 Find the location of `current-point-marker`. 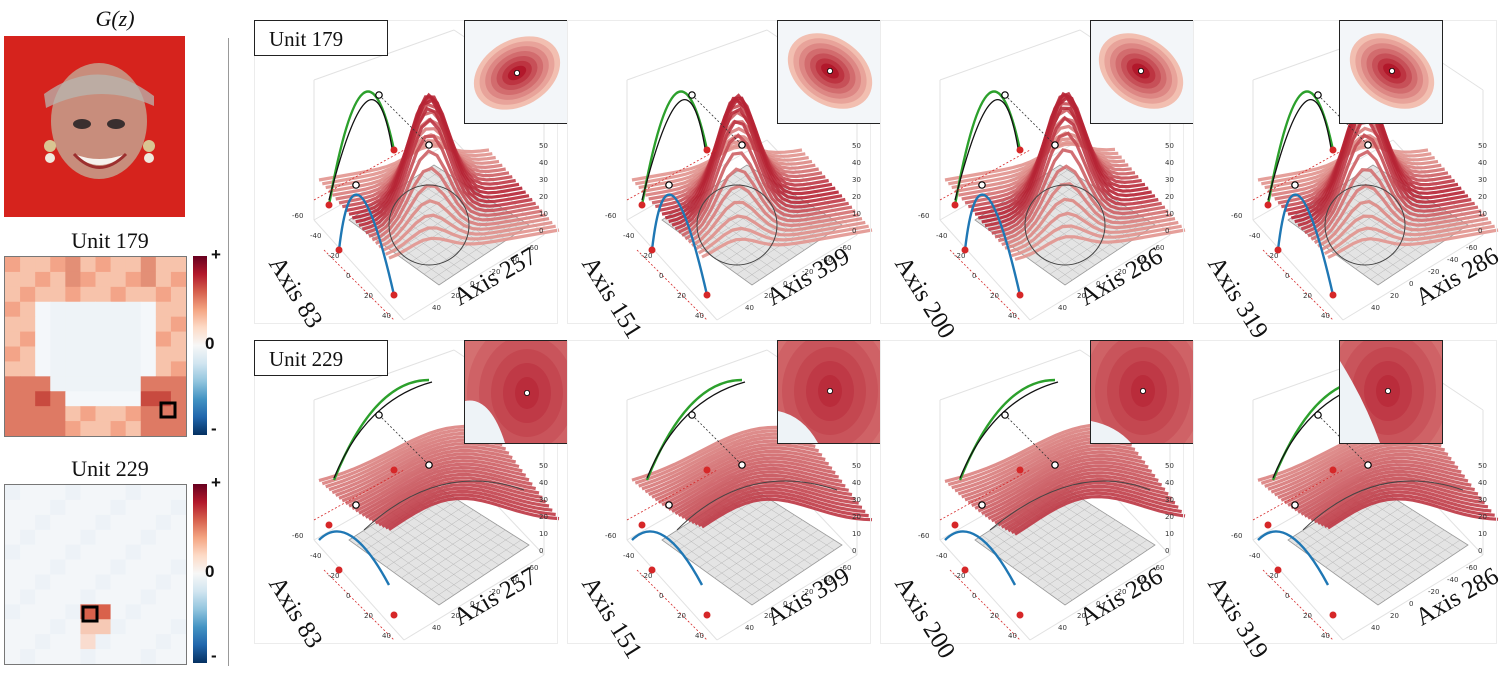

current-point-marker is located at coordinates (982, 185).